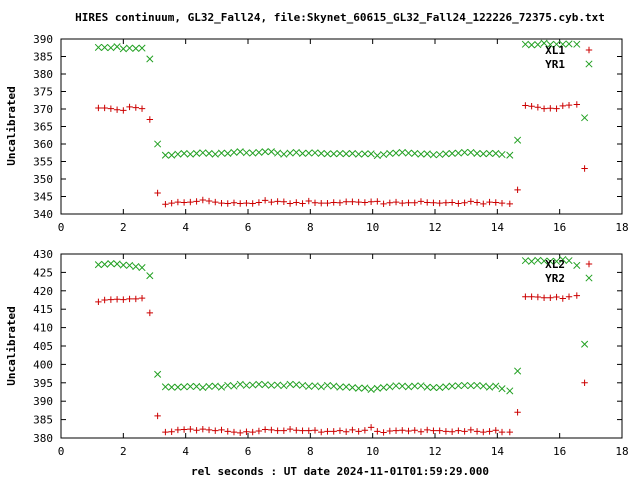  I want to click on top-y-tick-label: 345, so click(43, 197).